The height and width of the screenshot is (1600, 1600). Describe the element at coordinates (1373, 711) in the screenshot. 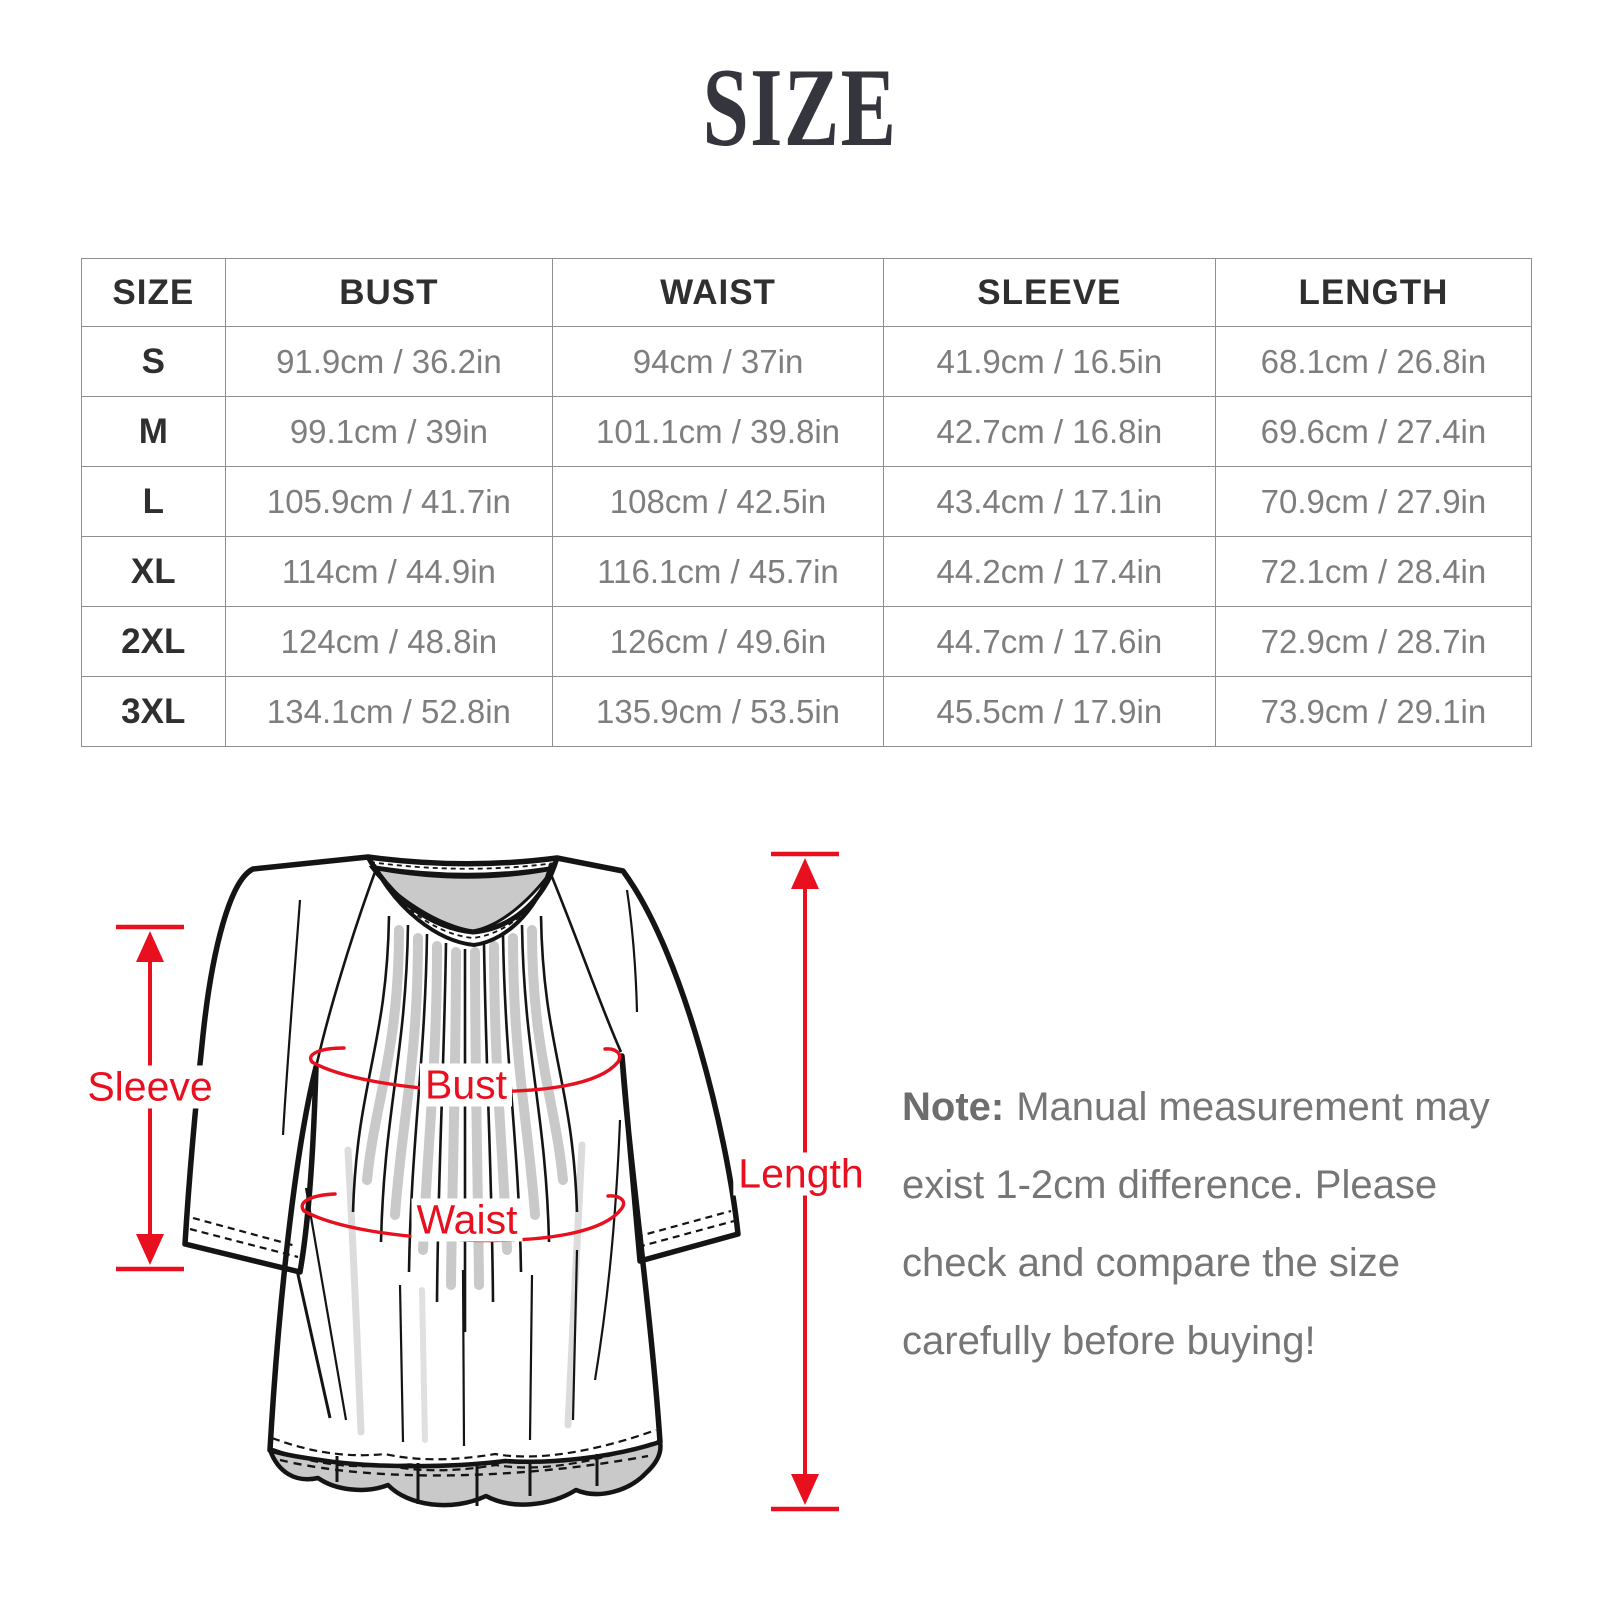

I see `length-cell: 73.9cm / 29.1in` at that location.